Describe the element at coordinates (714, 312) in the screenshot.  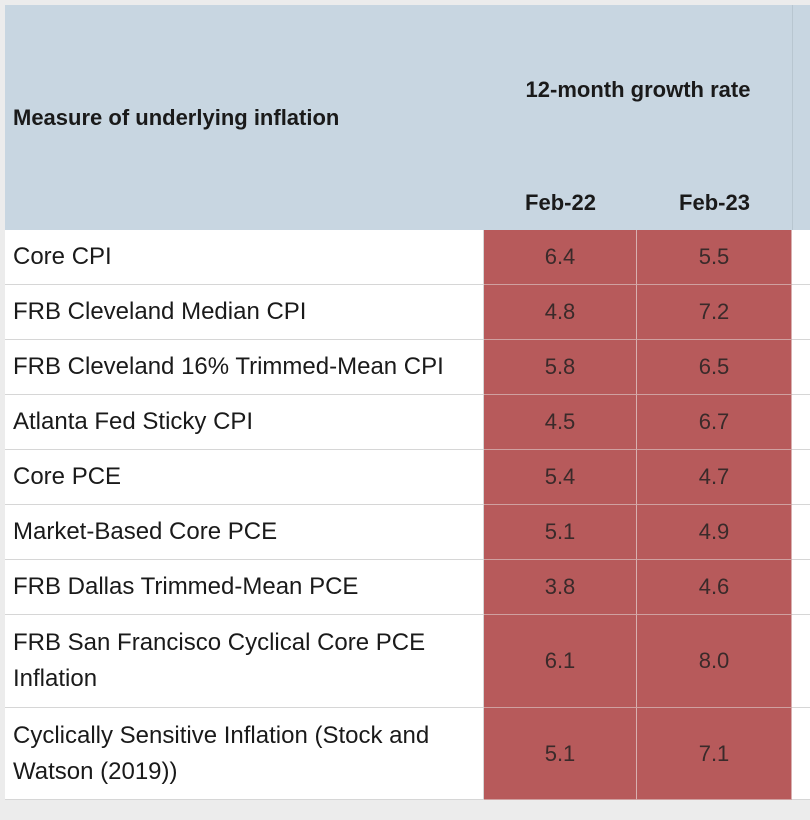
I see `value-cell: 7.2` at that location.